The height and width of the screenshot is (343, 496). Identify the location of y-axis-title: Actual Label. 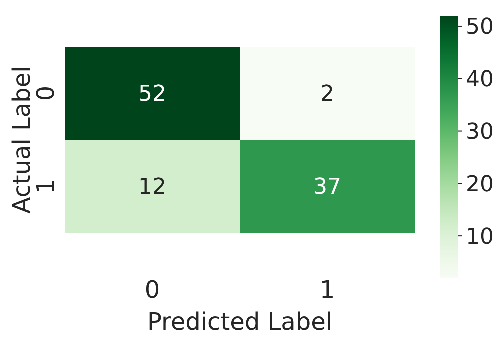
(22, 140).